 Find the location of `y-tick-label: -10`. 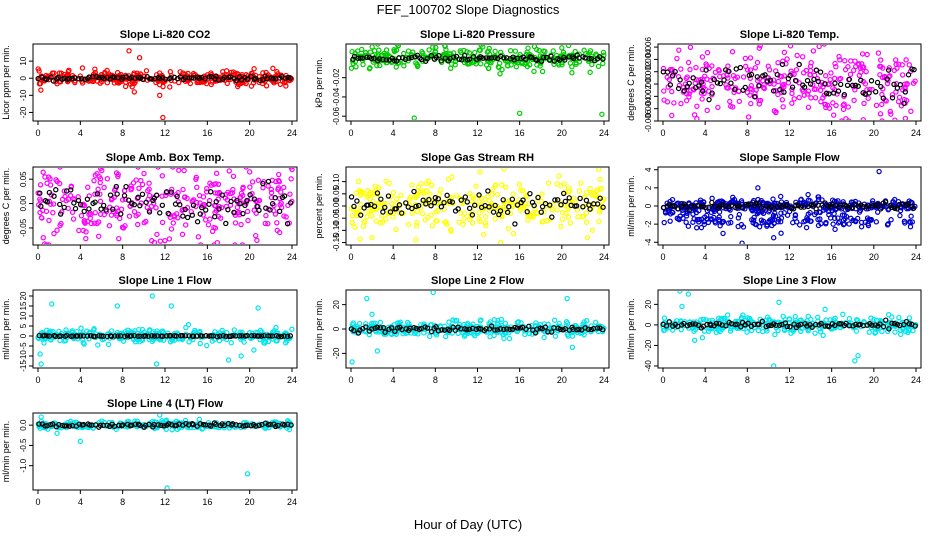

y-tick-label: -10 is located at coordinates (23, 356).